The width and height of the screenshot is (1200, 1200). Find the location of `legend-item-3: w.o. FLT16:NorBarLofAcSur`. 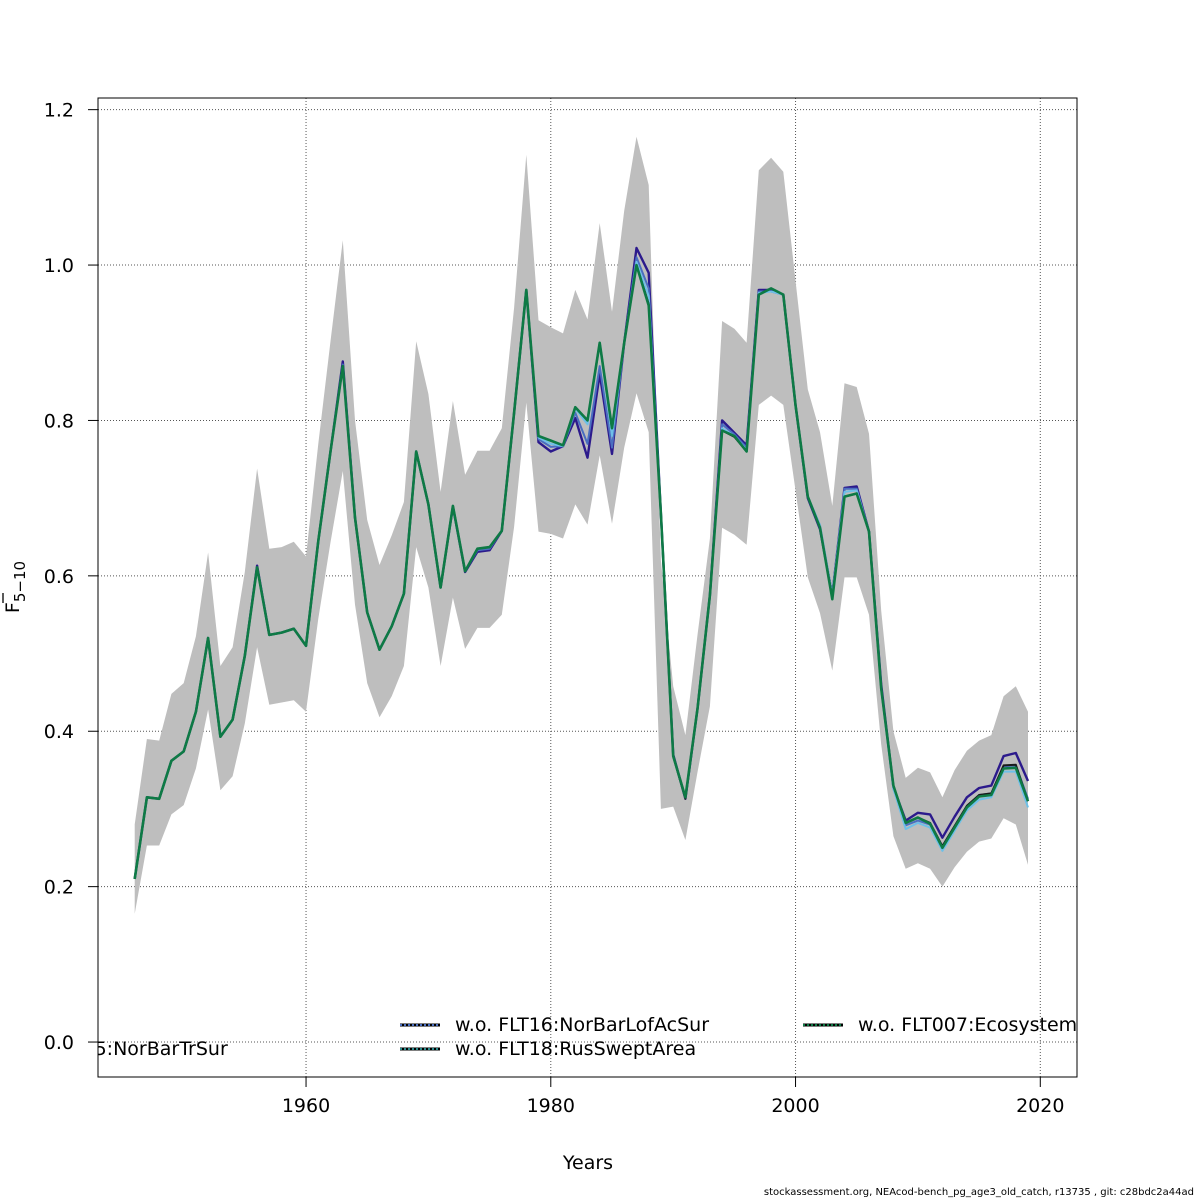

legend-item-3: w.o. FLT16:NorBarLofAcSur is located at coordinates (554, 1025).